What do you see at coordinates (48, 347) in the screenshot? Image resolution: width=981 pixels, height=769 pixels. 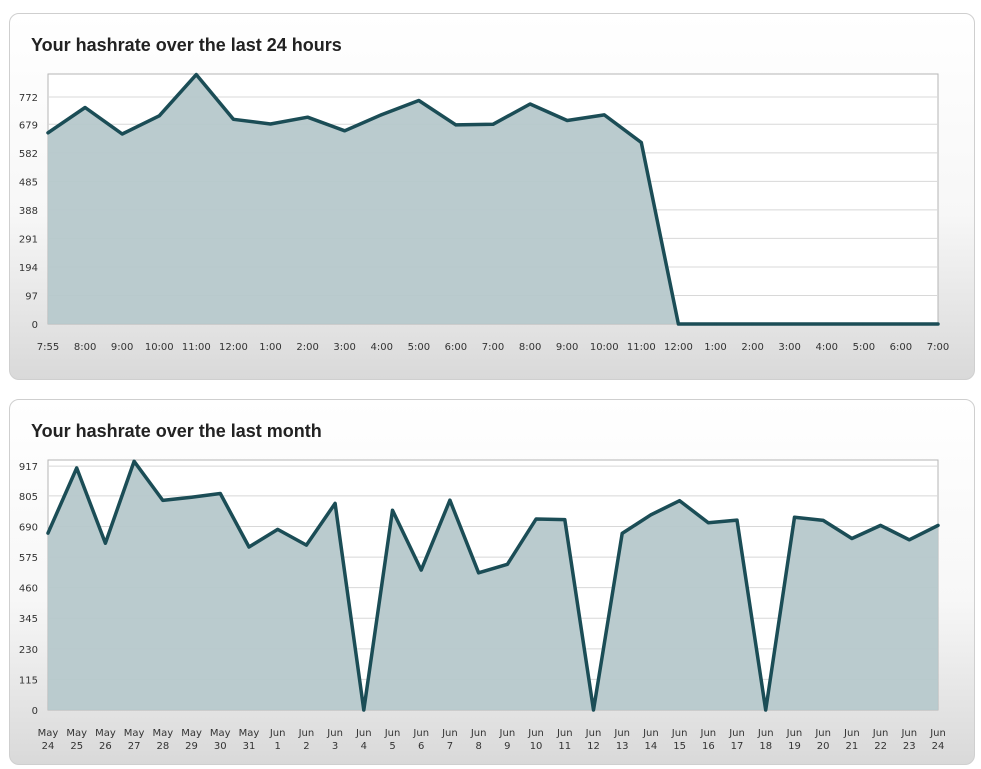 I see `day-x-tick-label: 7:55` at bounding box center [48, 347].